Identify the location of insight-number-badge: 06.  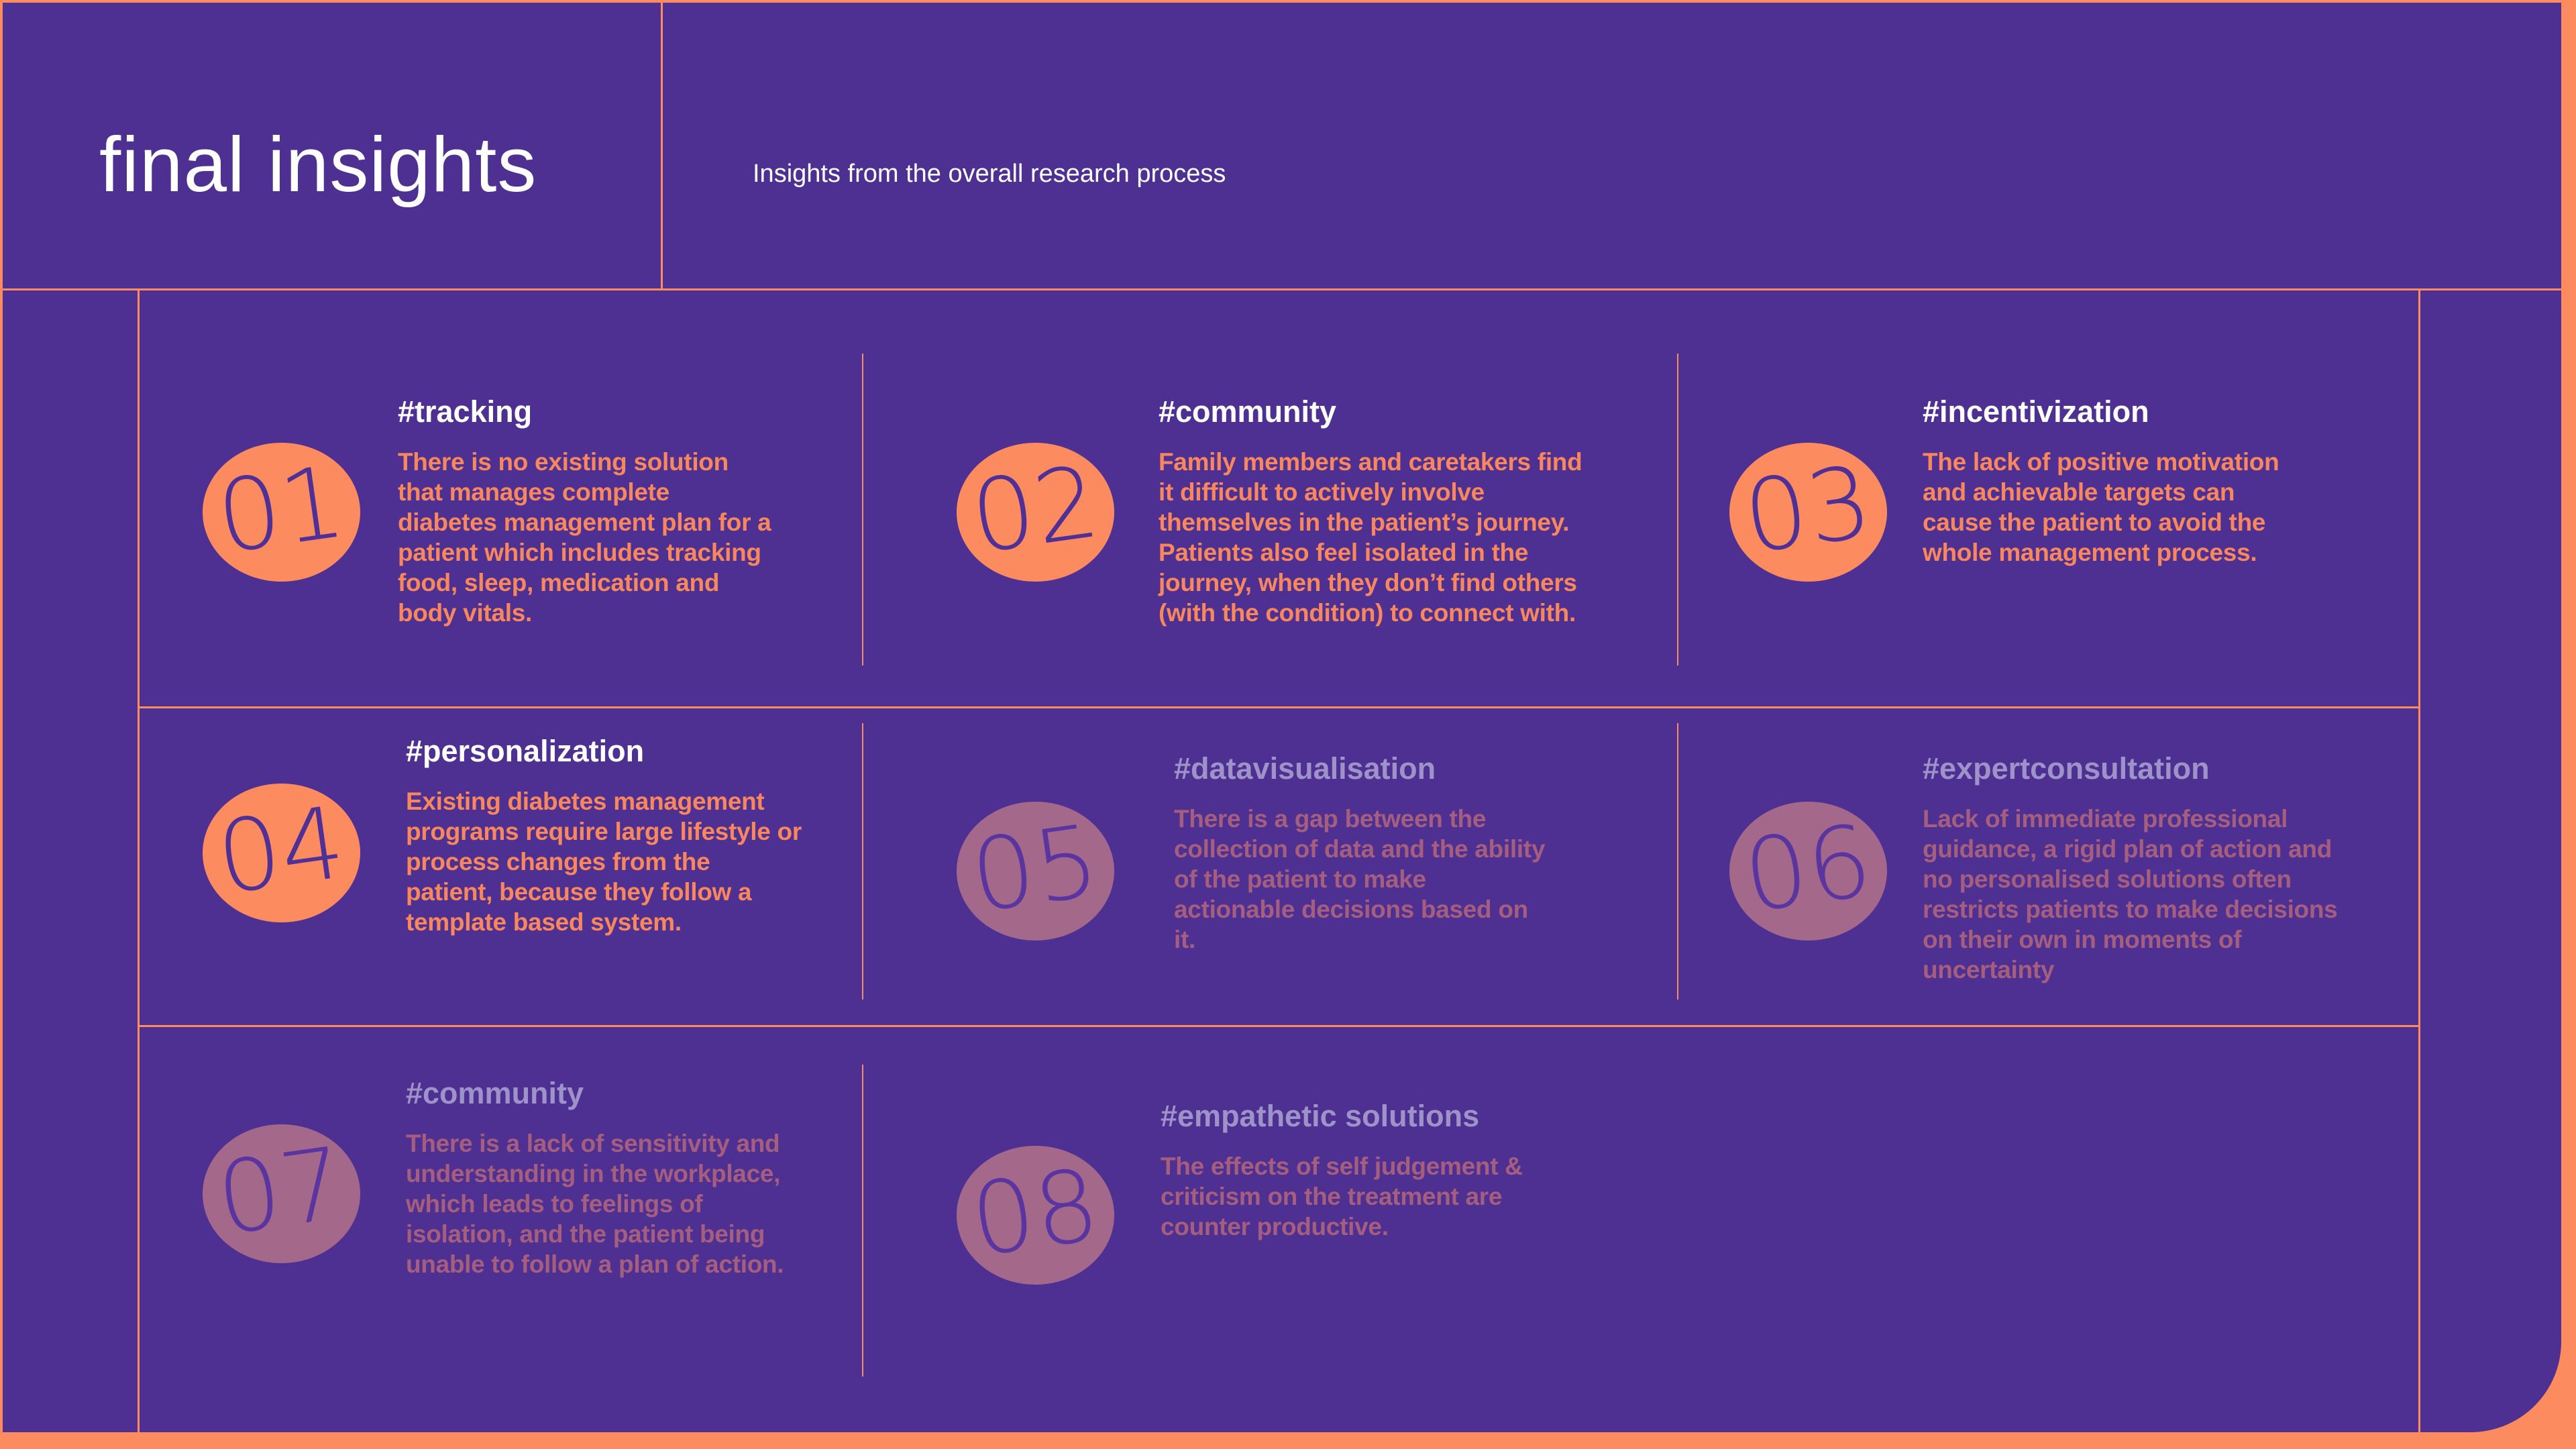
(1808, 871).